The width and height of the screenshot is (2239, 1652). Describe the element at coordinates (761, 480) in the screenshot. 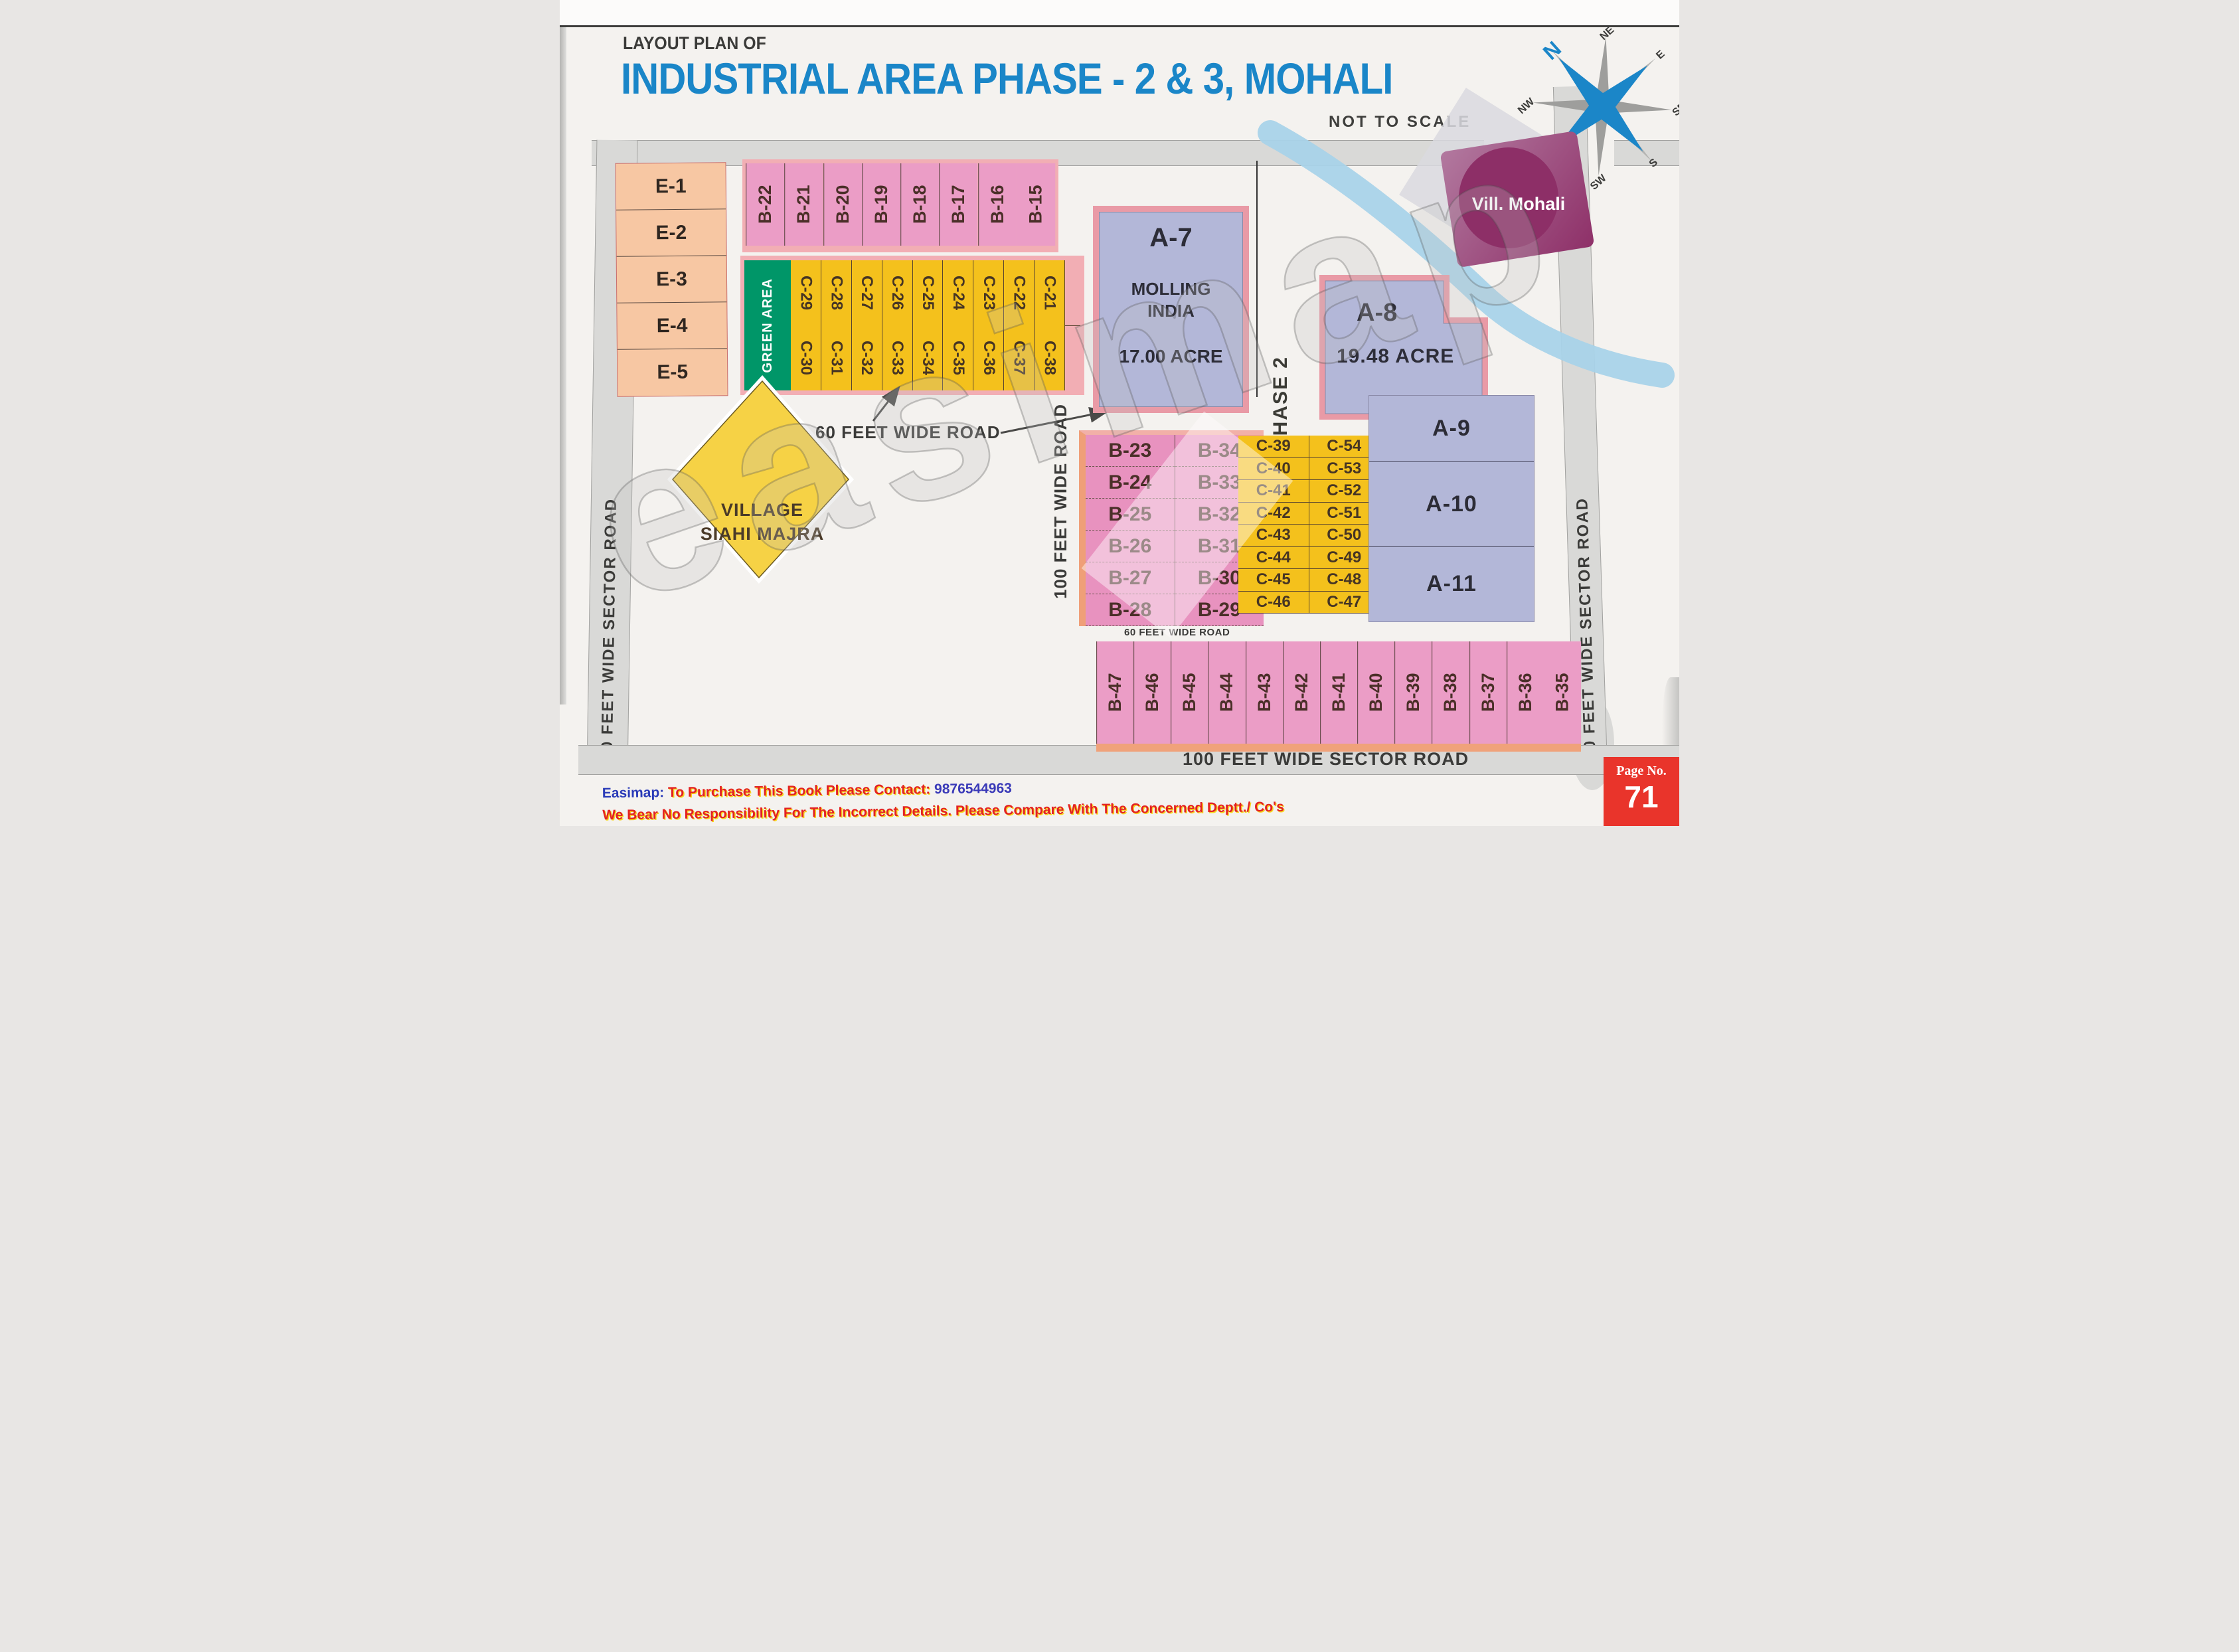

I see `village-diamond` at that location.